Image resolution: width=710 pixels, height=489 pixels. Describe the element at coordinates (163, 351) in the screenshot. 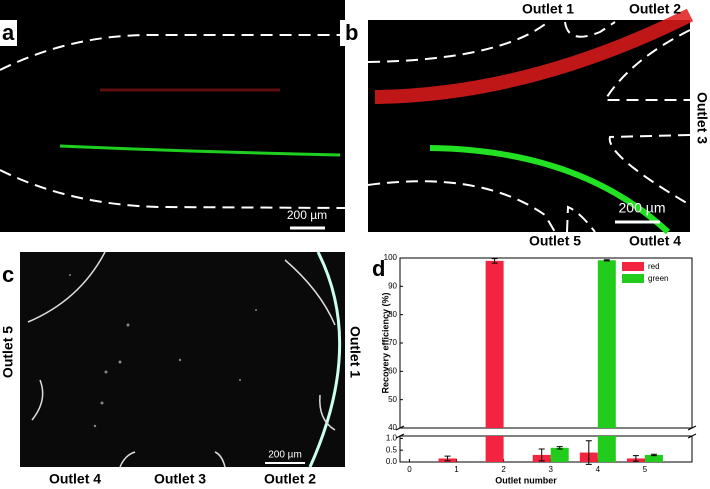

I see `particles` at that location.